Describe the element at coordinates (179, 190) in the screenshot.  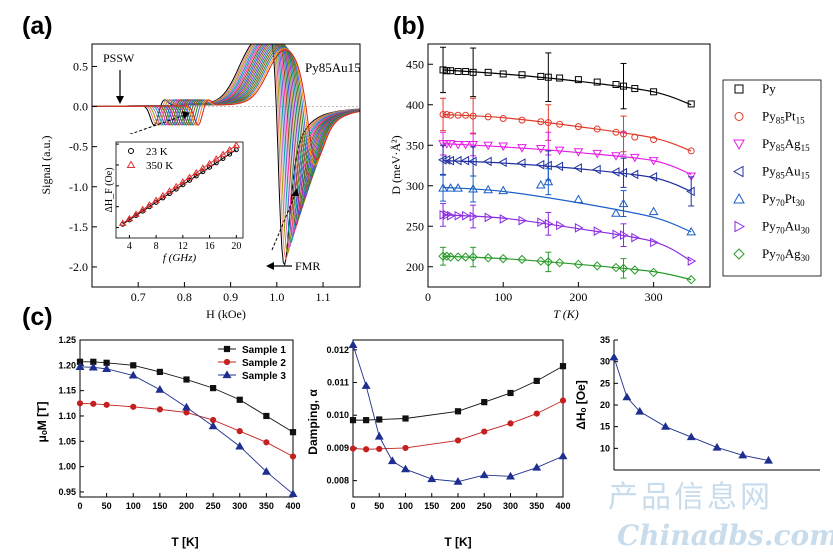
I see `inset-frame` at that location.